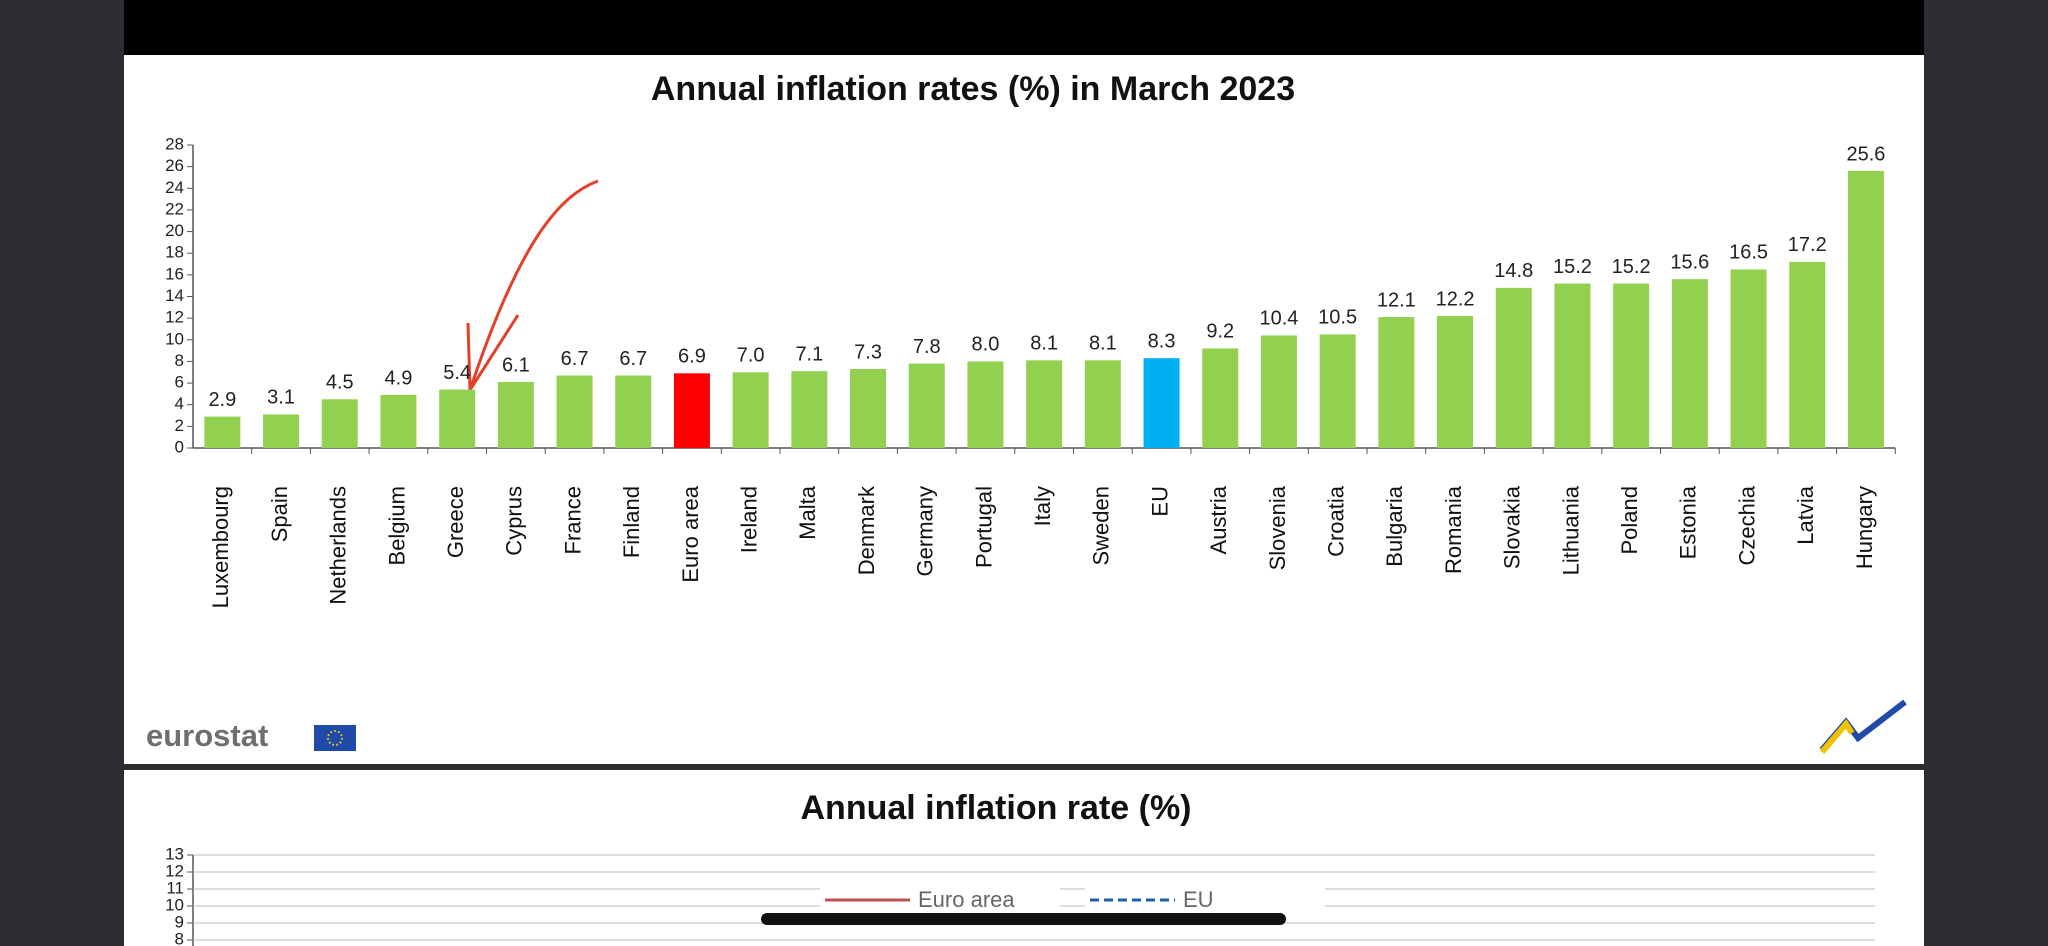 The width and height of the screenshot is (2048, 946). Describe the element at coordinates (1807, 245) in the screenshot. I see `value-label: 17.2` at that location.